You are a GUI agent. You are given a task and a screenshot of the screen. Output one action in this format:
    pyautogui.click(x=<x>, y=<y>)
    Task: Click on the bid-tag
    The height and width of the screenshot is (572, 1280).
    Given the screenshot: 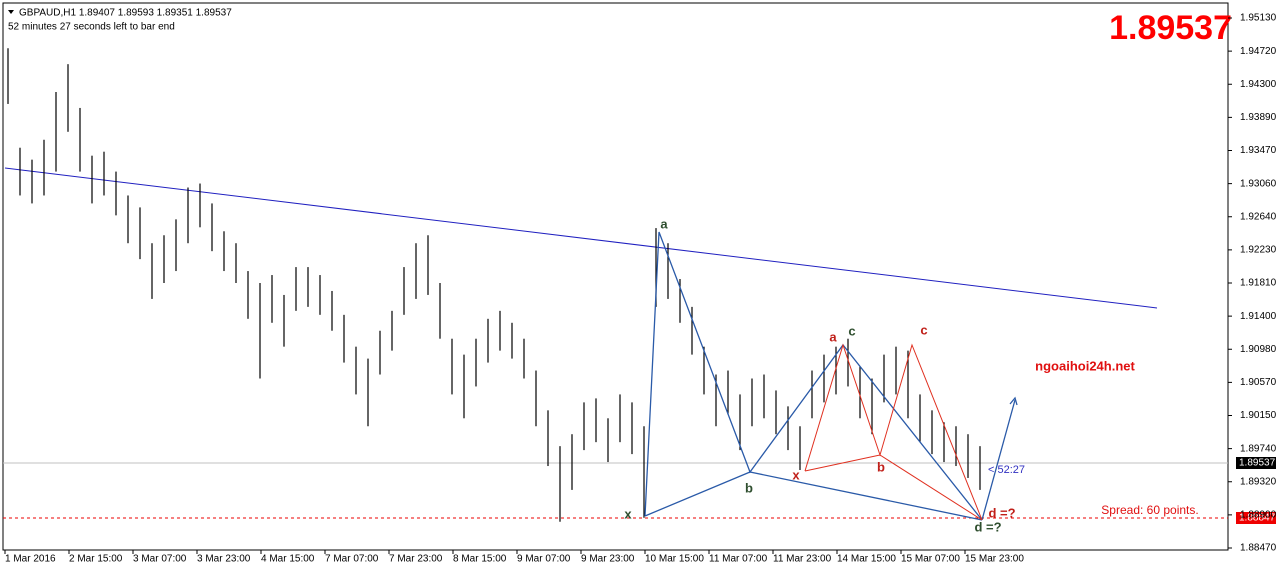 What is the action you would take?
    pyautogui.click(x=1256, y=463)
    